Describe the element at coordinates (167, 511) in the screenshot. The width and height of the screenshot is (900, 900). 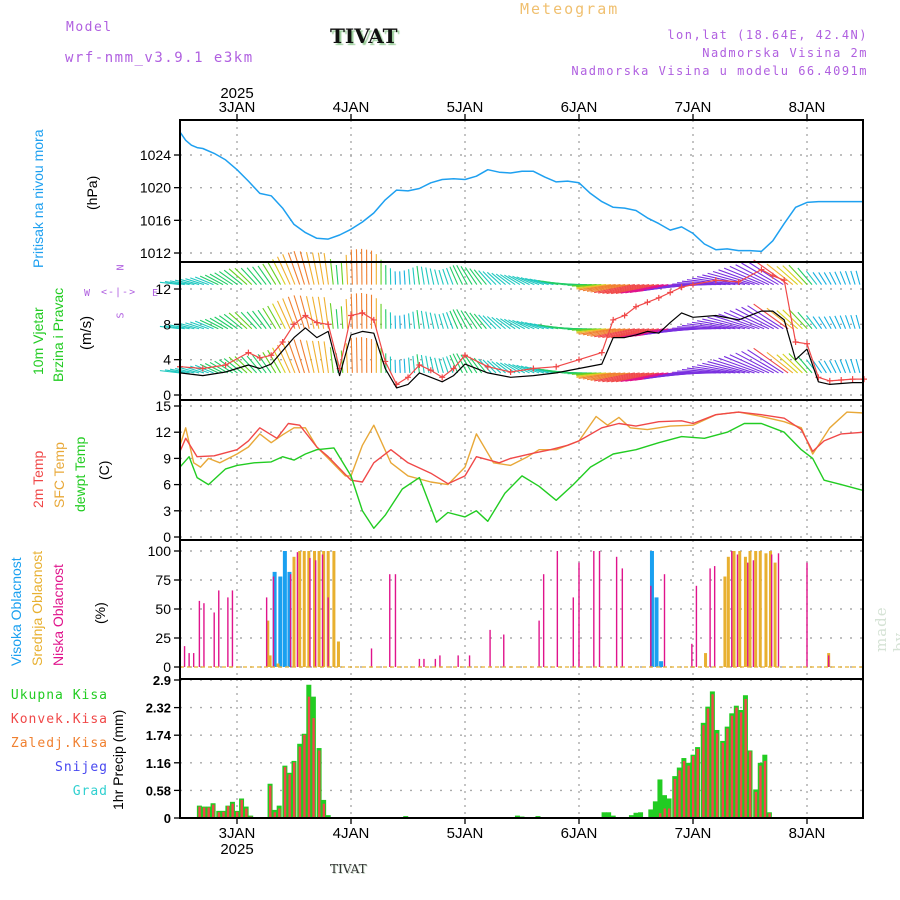
I see `y-tick-label: 3` at that location.